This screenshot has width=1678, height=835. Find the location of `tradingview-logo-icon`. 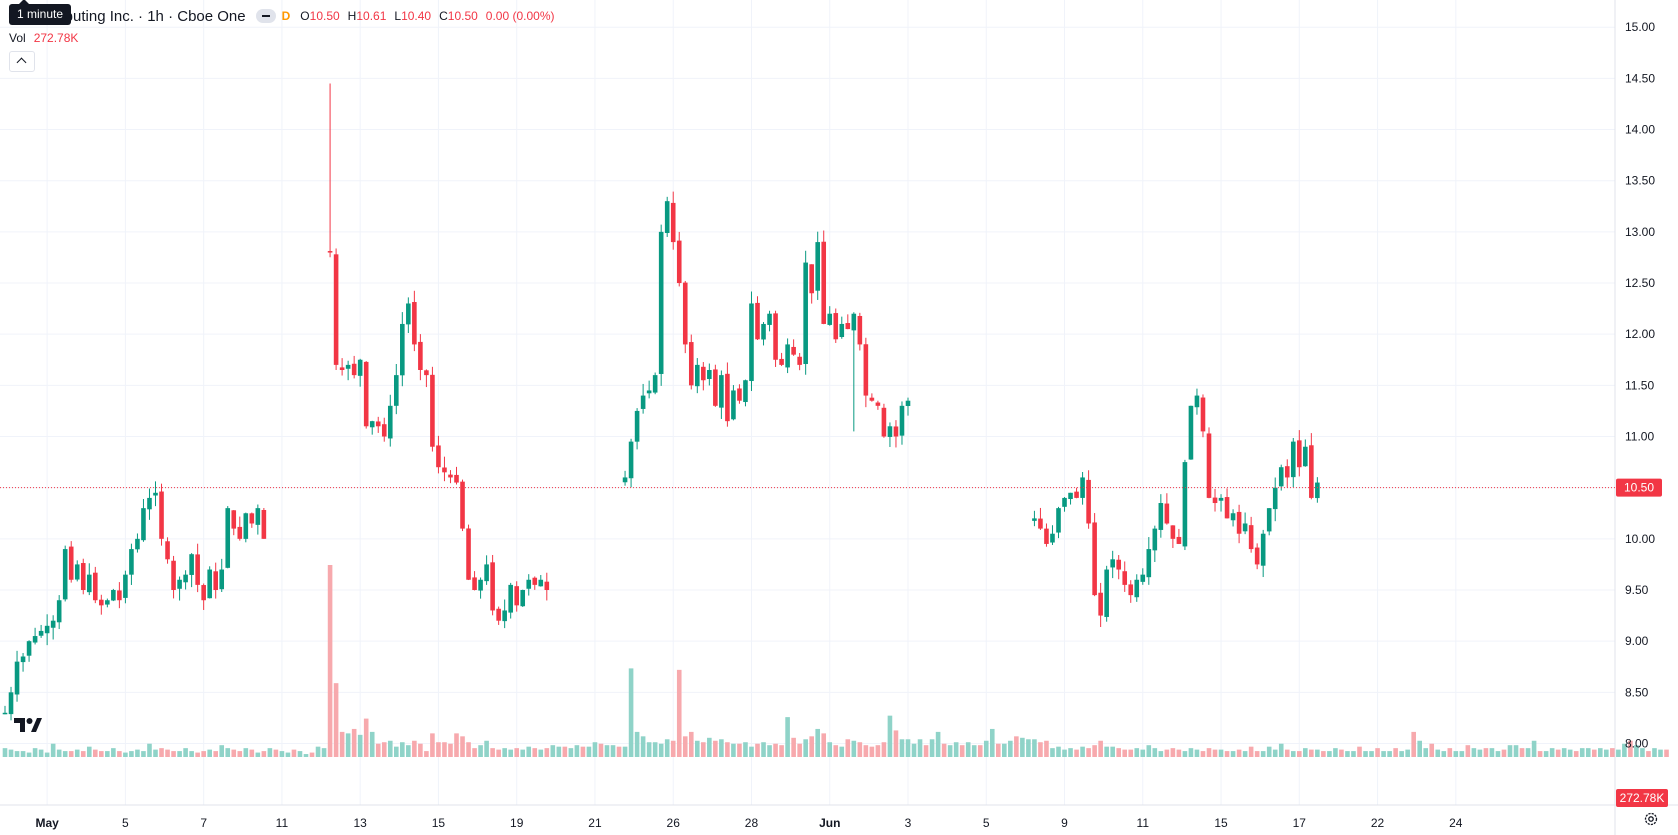

tradingview-logo-icon is located at coordinates (28, 725).